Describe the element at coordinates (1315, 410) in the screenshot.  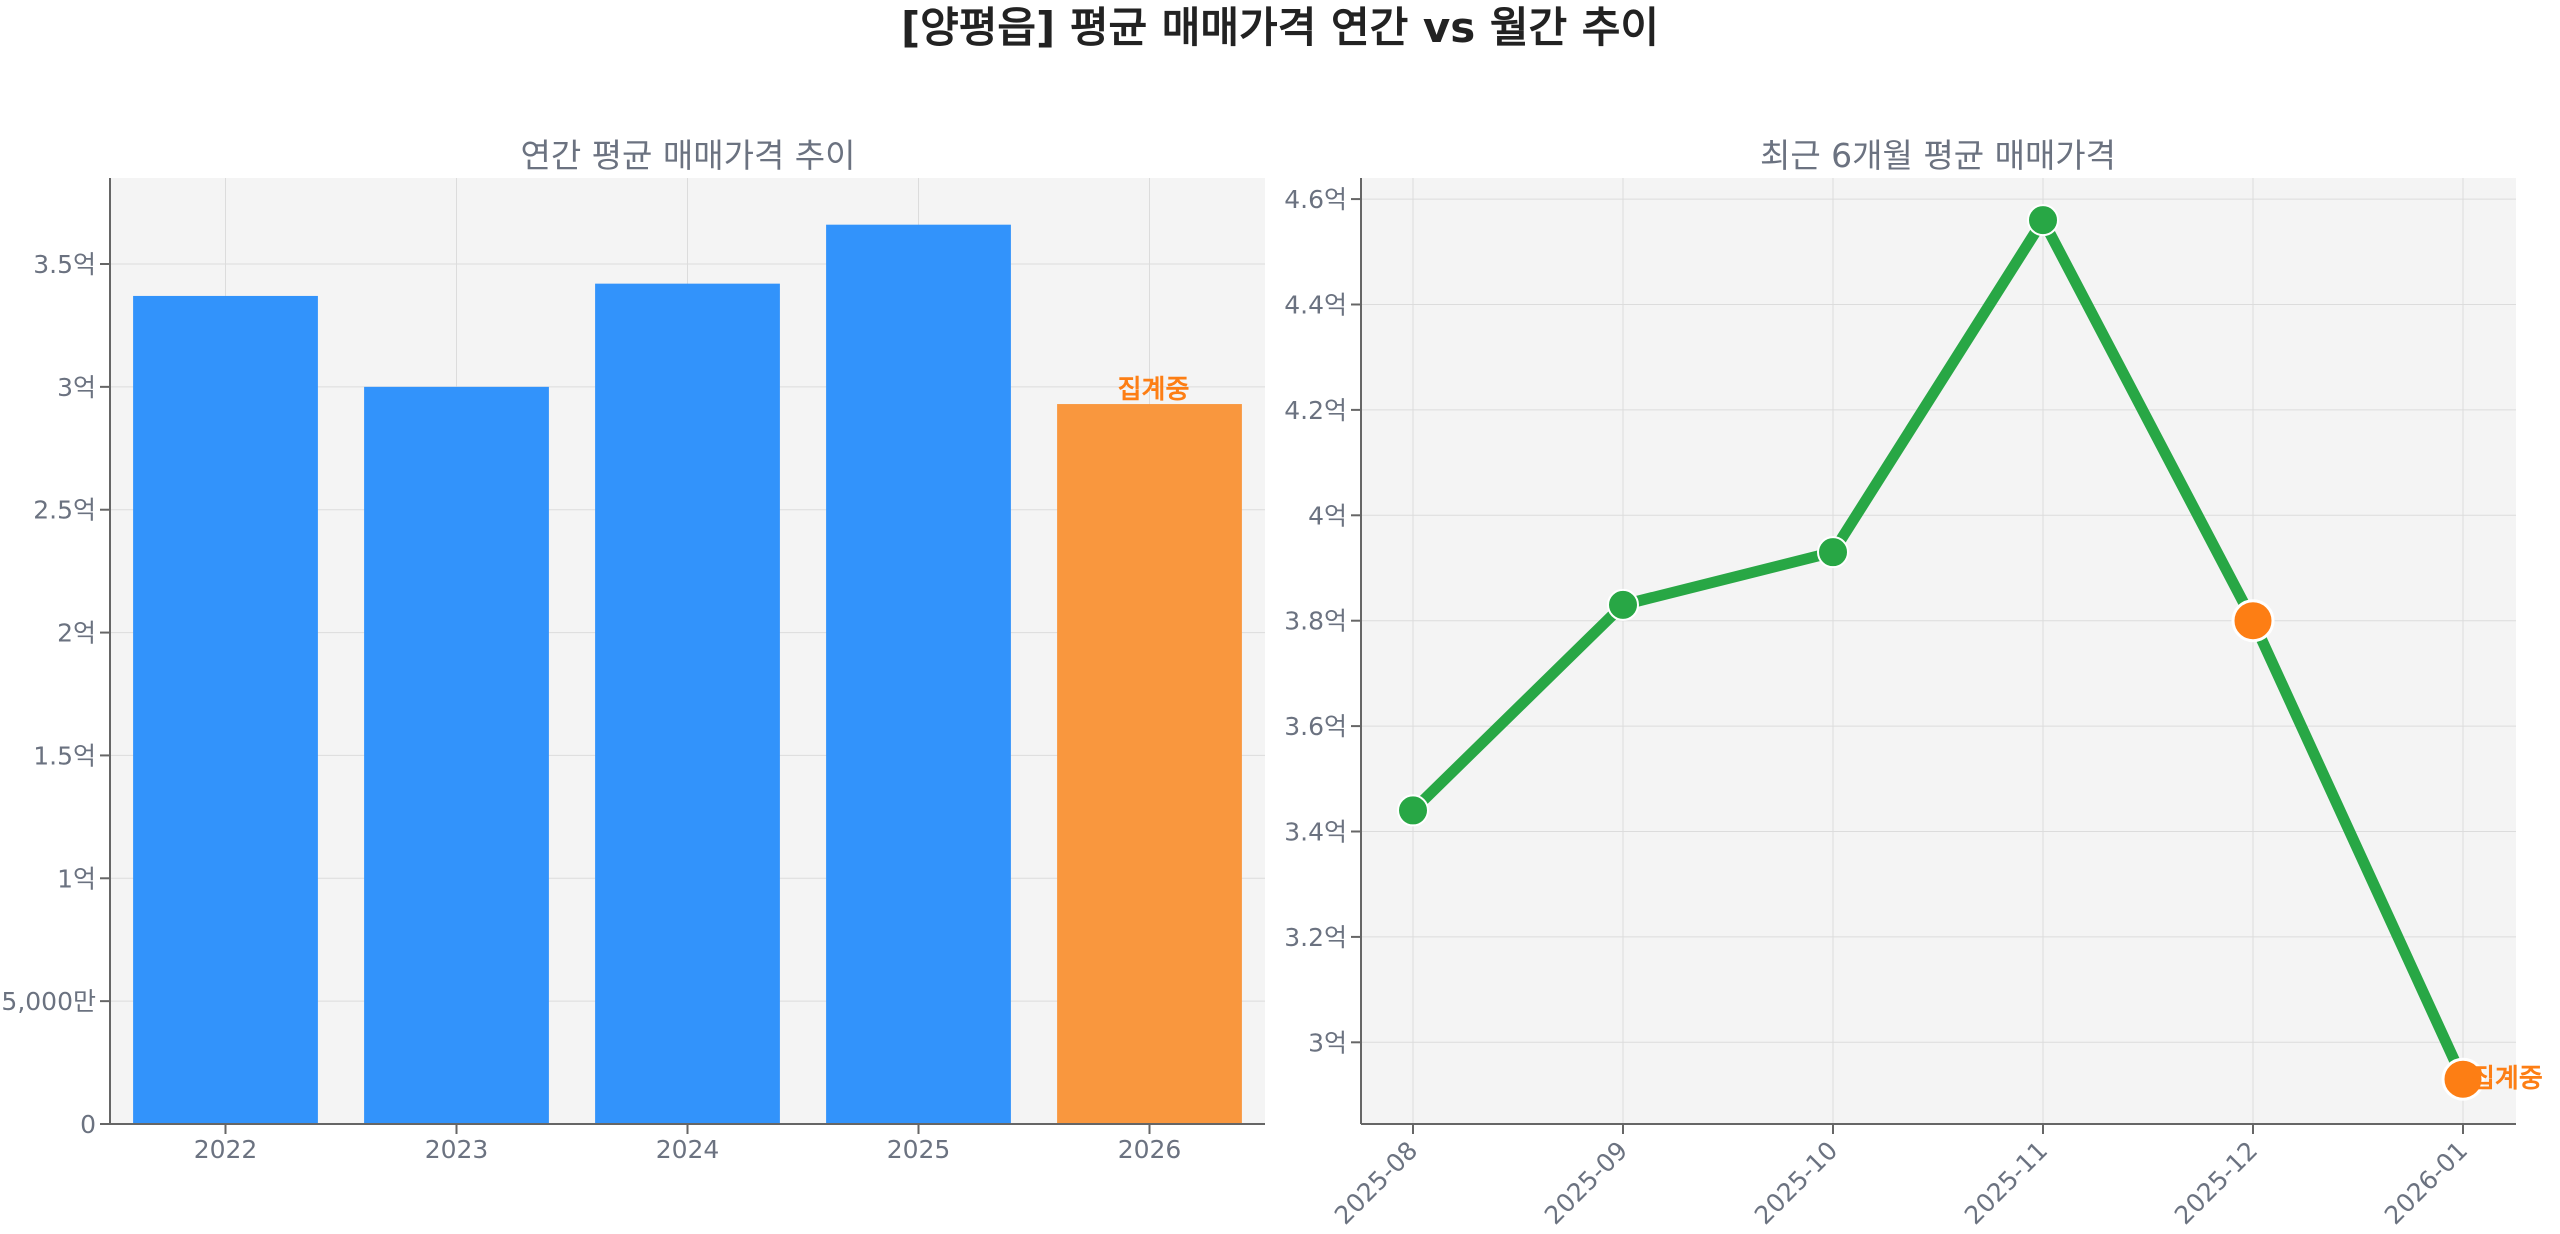
I see `monthly-y-tick-label: 4.2억` at that location.